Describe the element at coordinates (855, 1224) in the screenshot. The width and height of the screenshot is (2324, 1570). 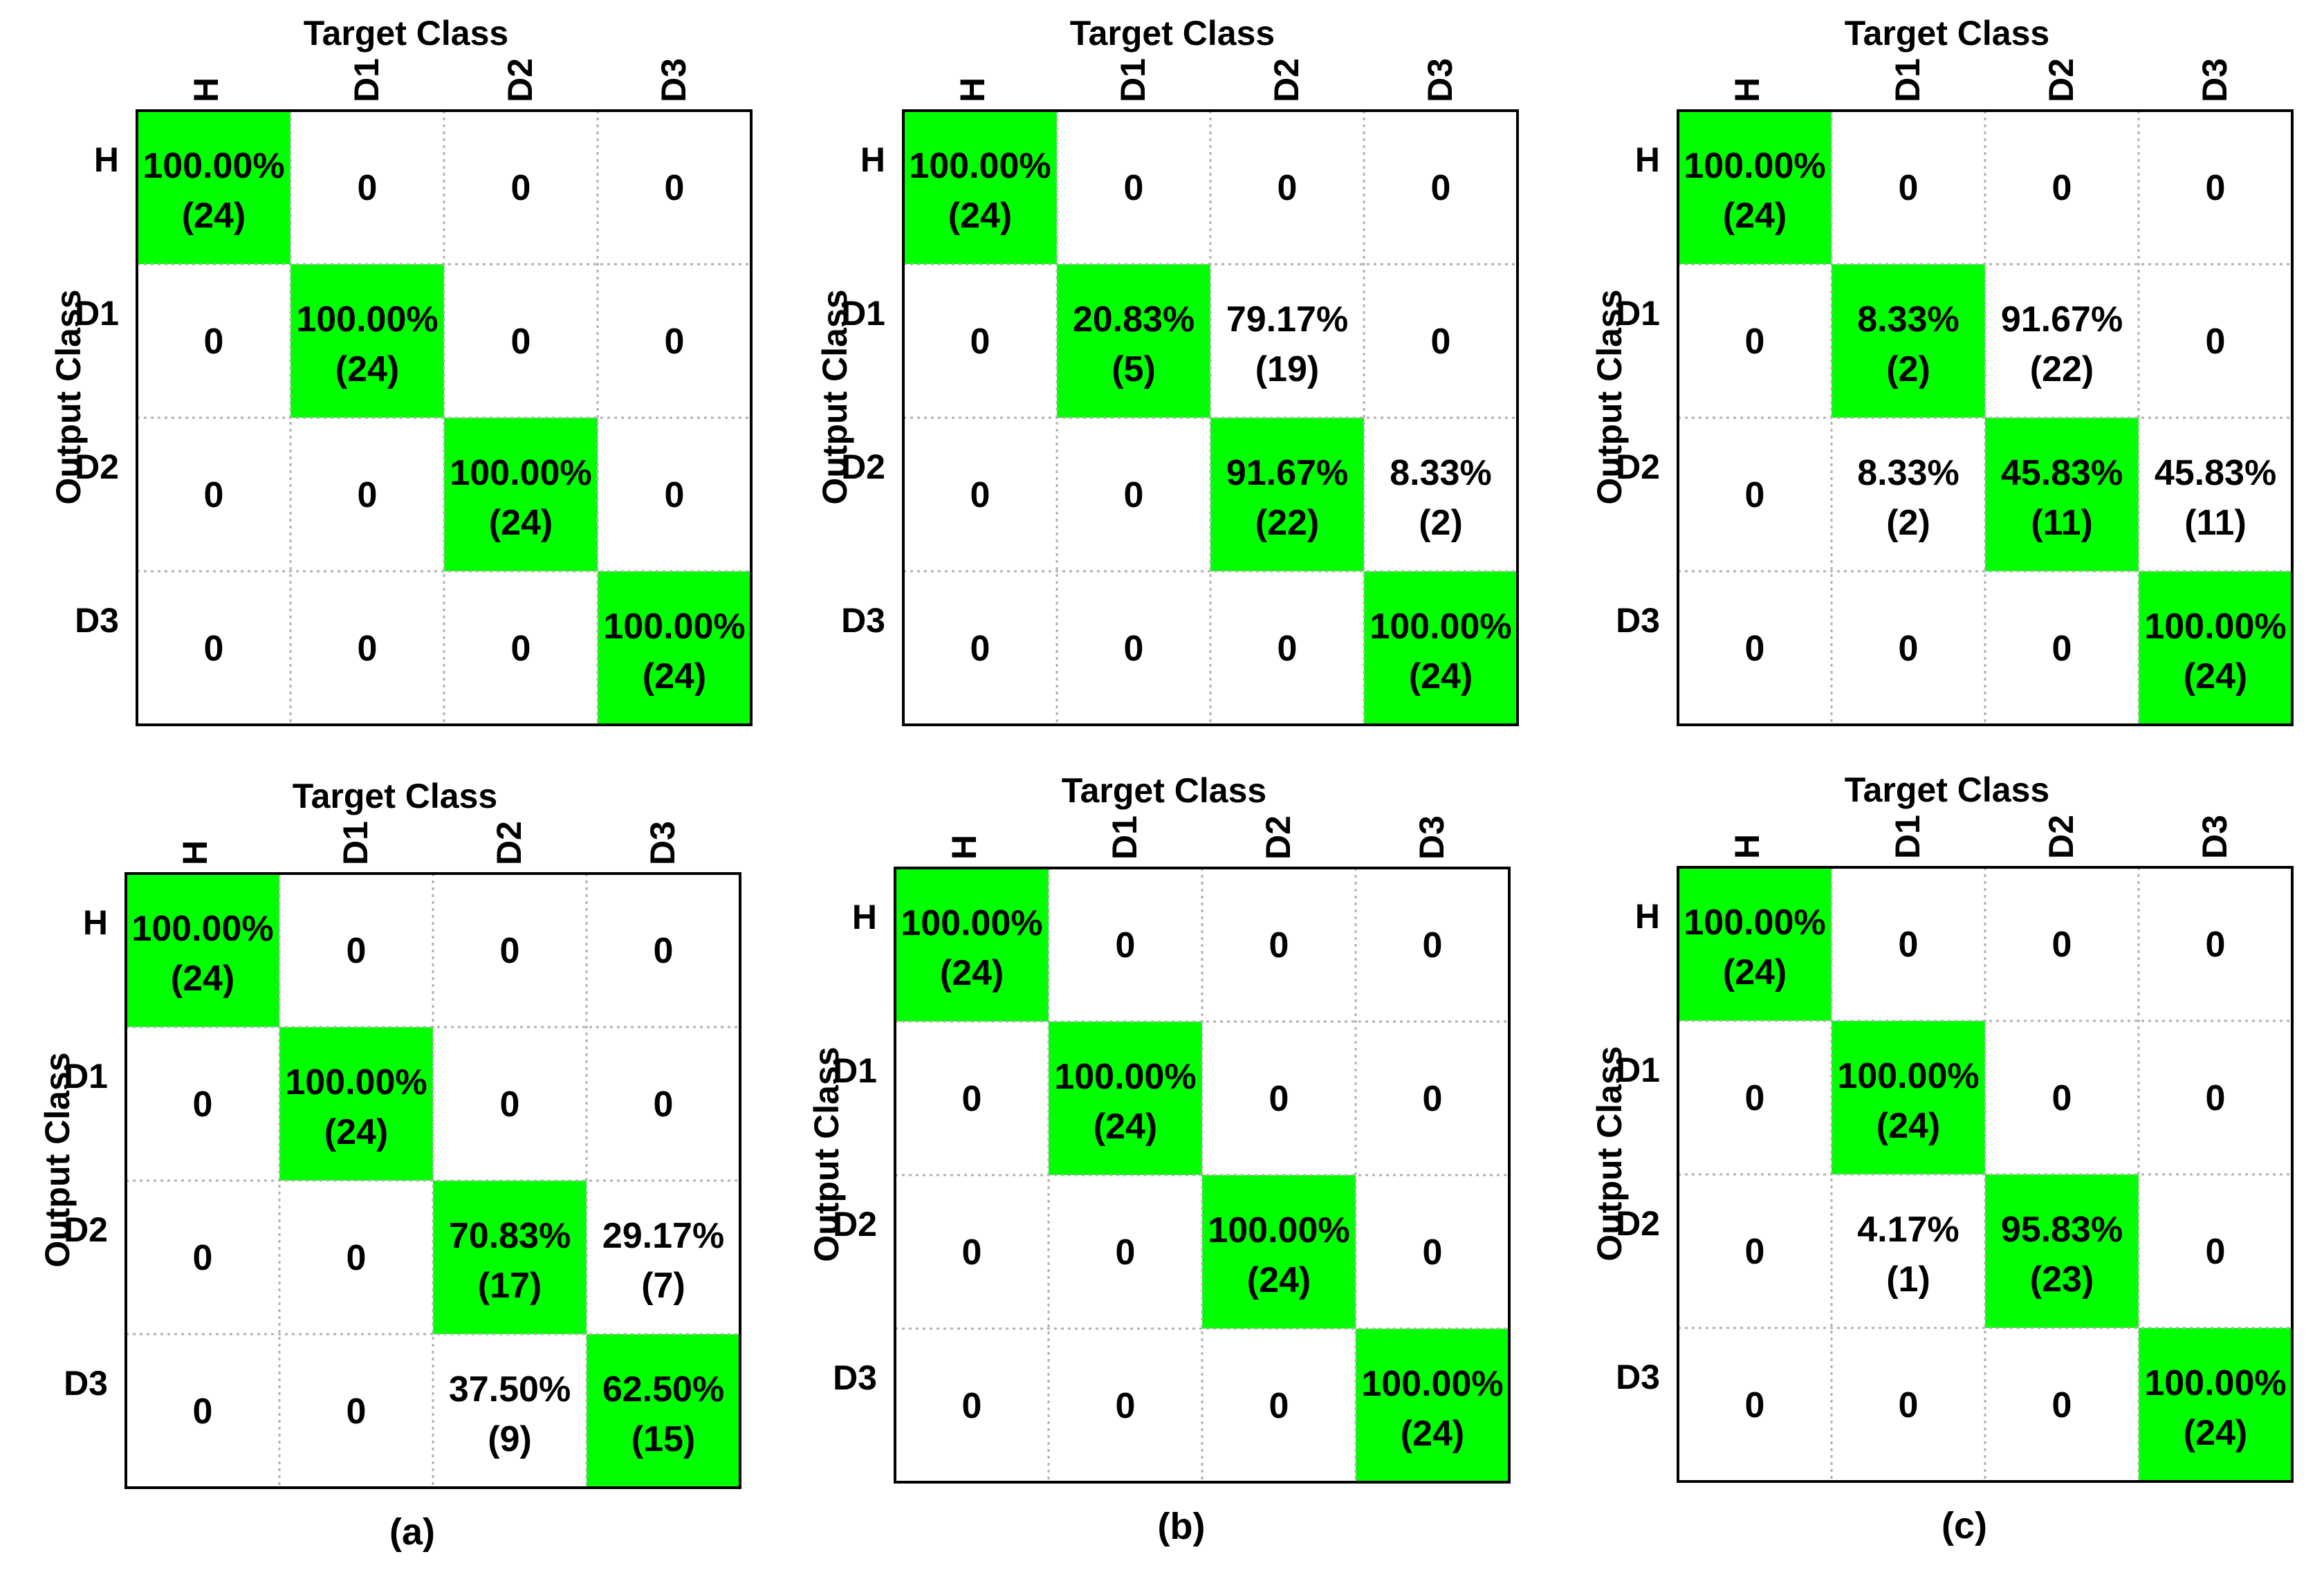
I see `row-label: D2` at that location.